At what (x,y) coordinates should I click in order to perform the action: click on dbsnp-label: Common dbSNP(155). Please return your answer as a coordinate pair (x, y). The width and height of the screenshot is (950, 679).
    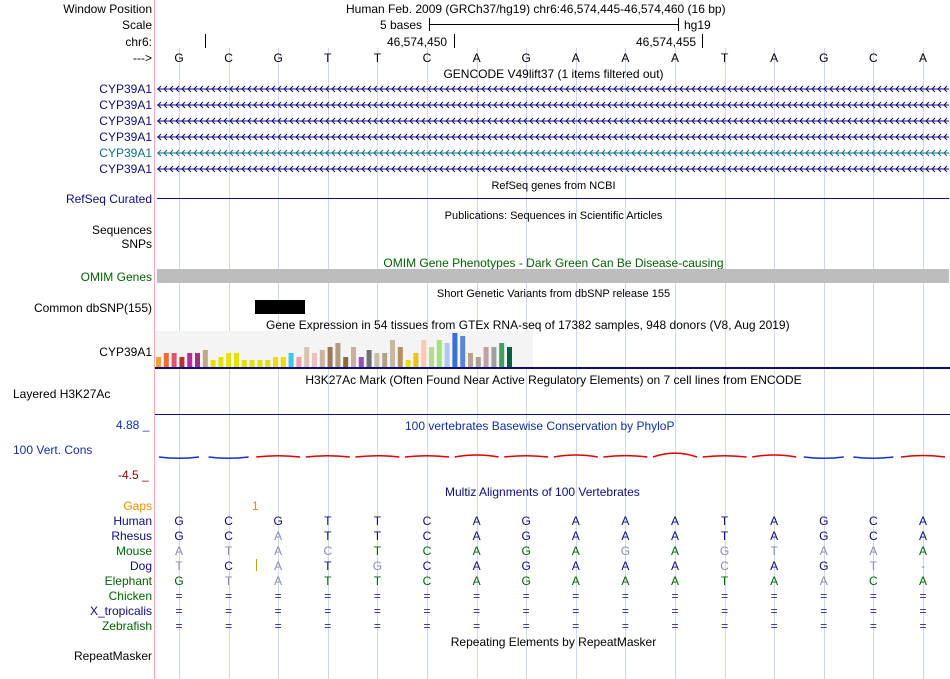
    Looking at the image, I should click on (92, 308).